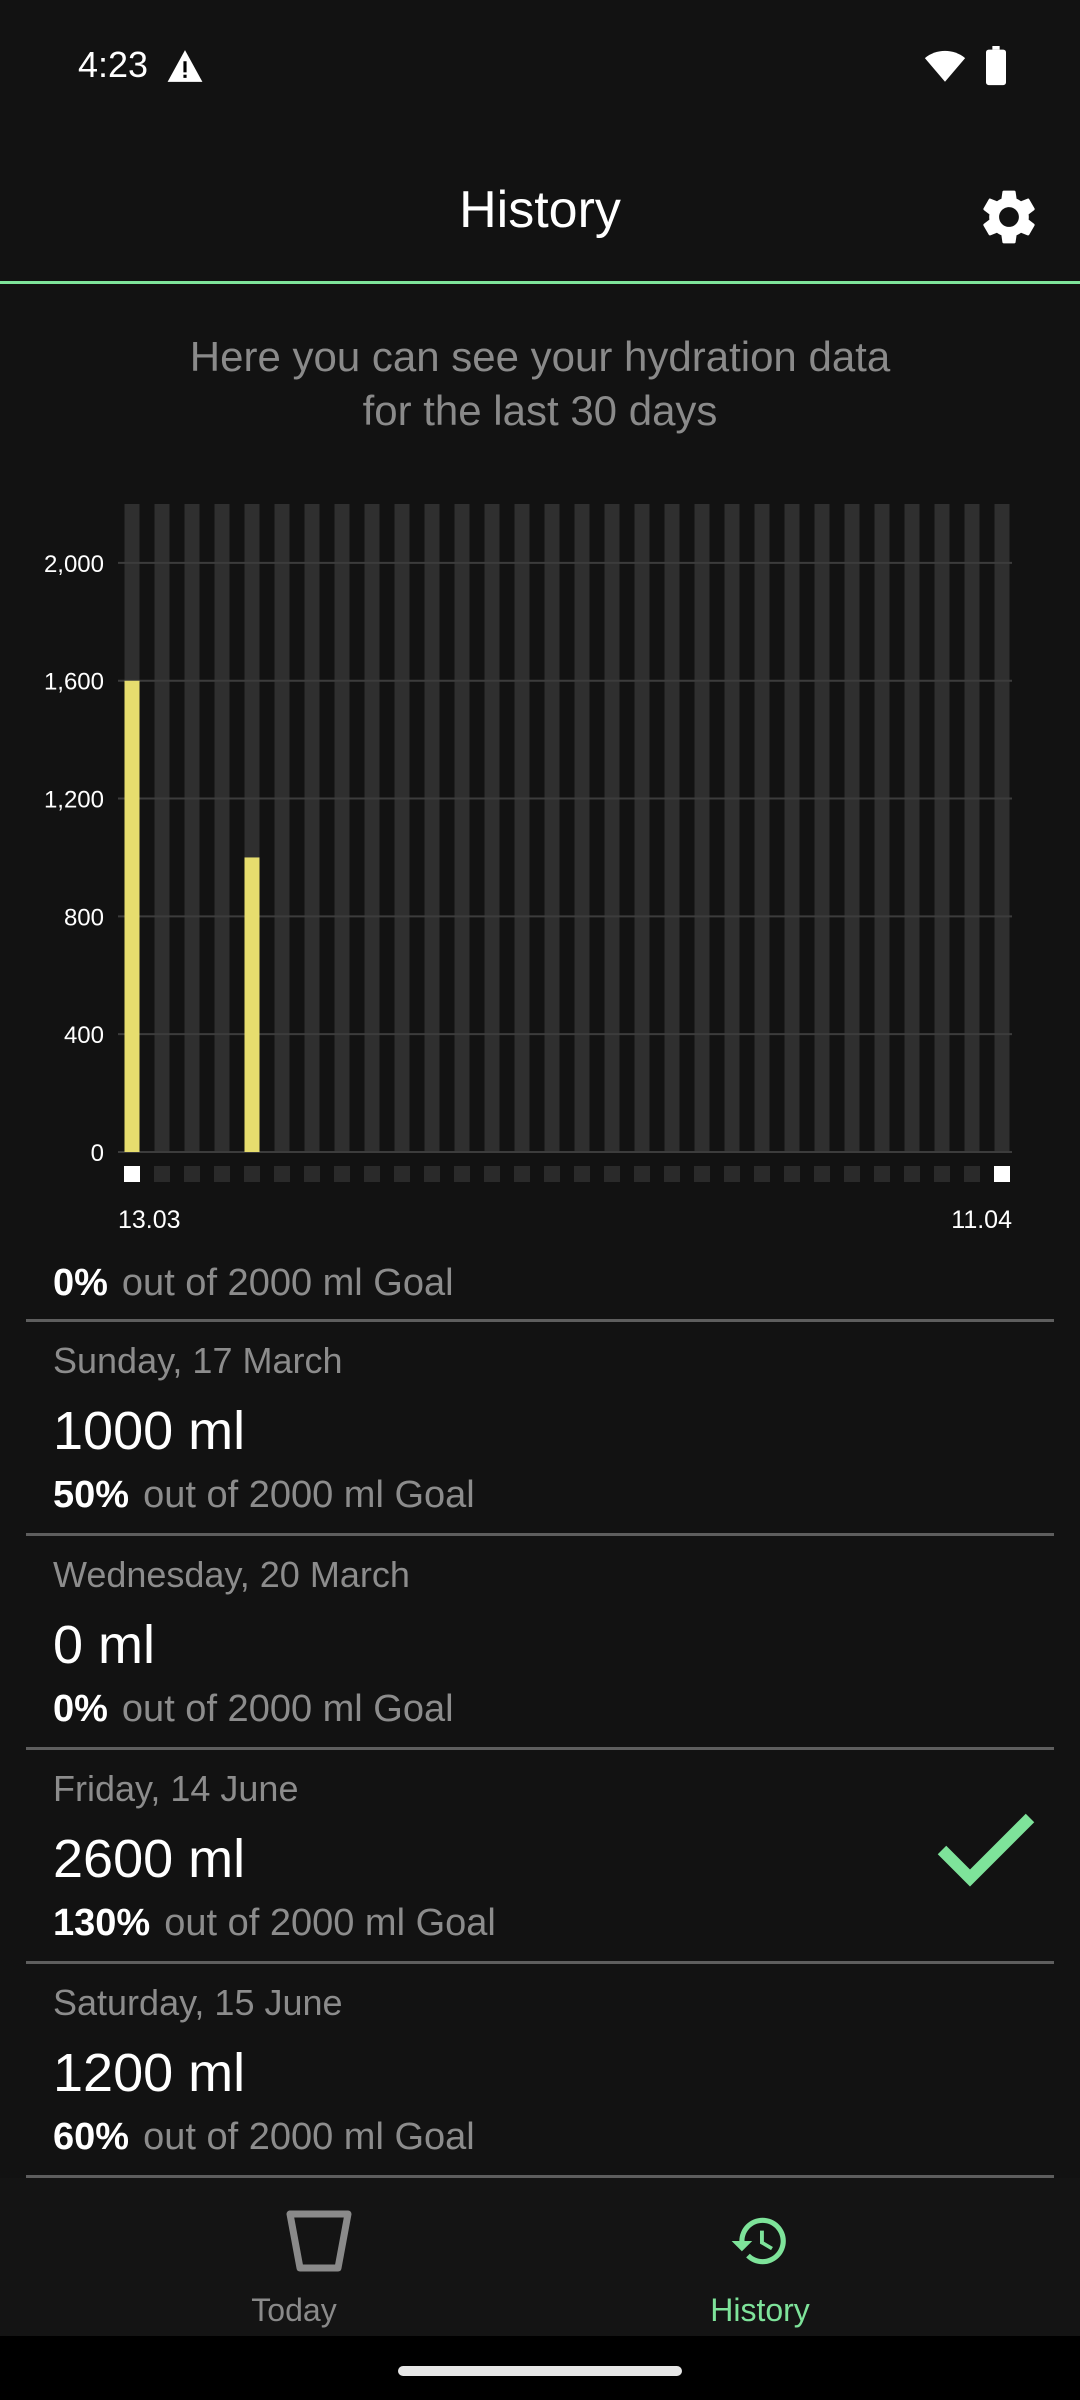 This screenshot has width=1080, height=2400. Describe the element at coordinates (760, 2310) in the screenshot. I see `nav-label-history: History` at that location.